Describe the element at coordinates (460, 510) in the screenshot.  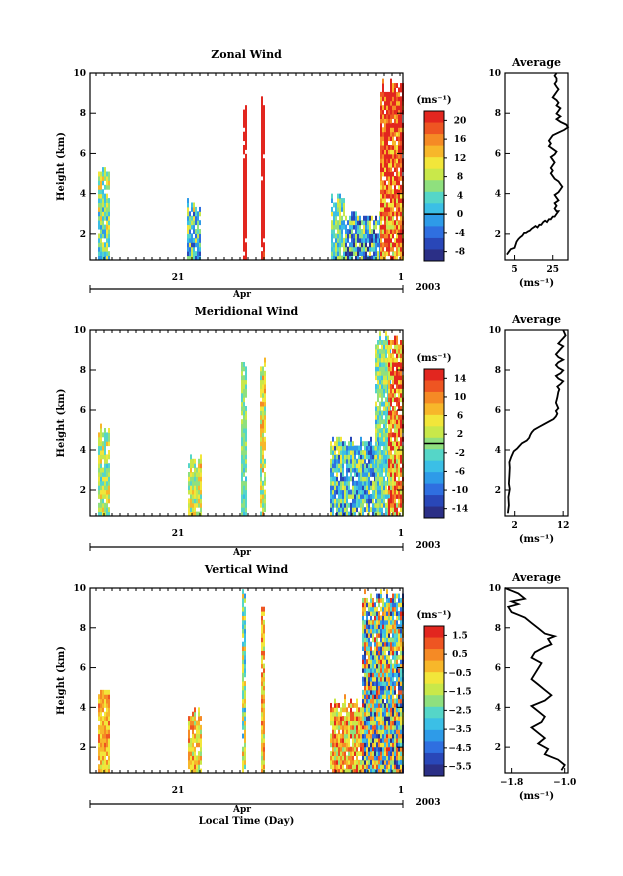
I see `colorbar-tick-label: -14` at that location.